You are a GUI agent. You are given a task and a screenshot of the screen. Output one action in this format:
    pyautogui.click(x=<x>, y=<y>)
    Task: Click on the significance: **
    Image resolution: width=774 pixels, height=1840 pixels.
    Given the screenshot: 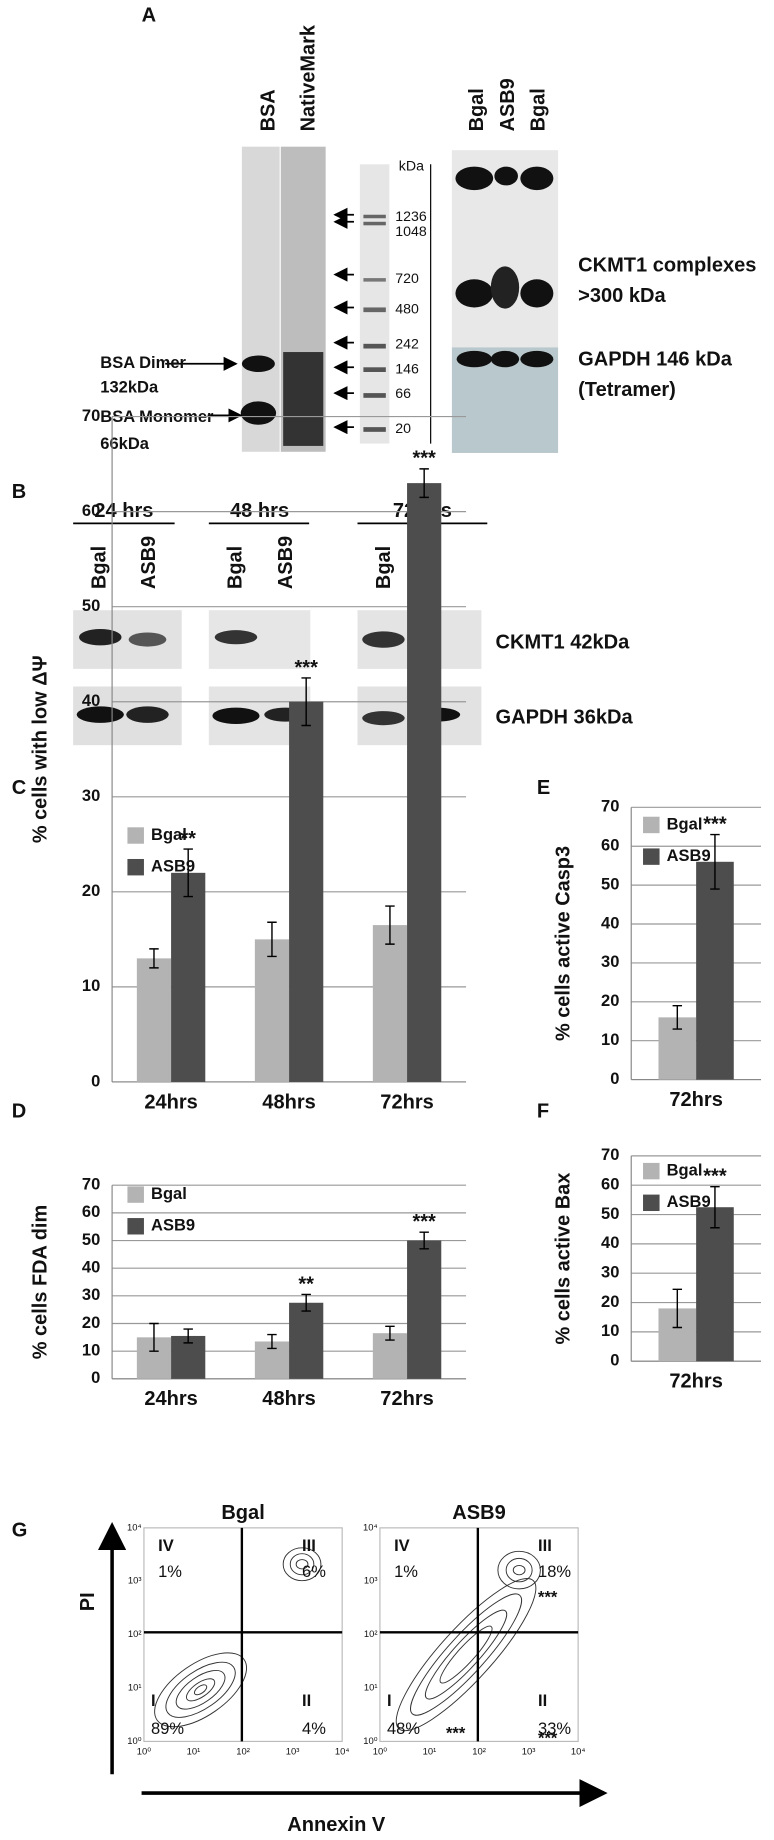 What is the action you would take?
    pyautogui.click(x=306, y=1284)
    